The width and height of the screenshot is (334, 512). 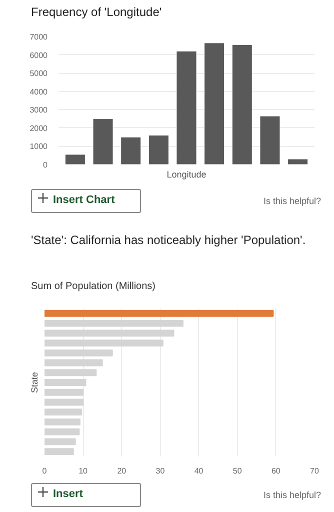 I want to click on x-tick-label: 50, so click(x=237, y=471).